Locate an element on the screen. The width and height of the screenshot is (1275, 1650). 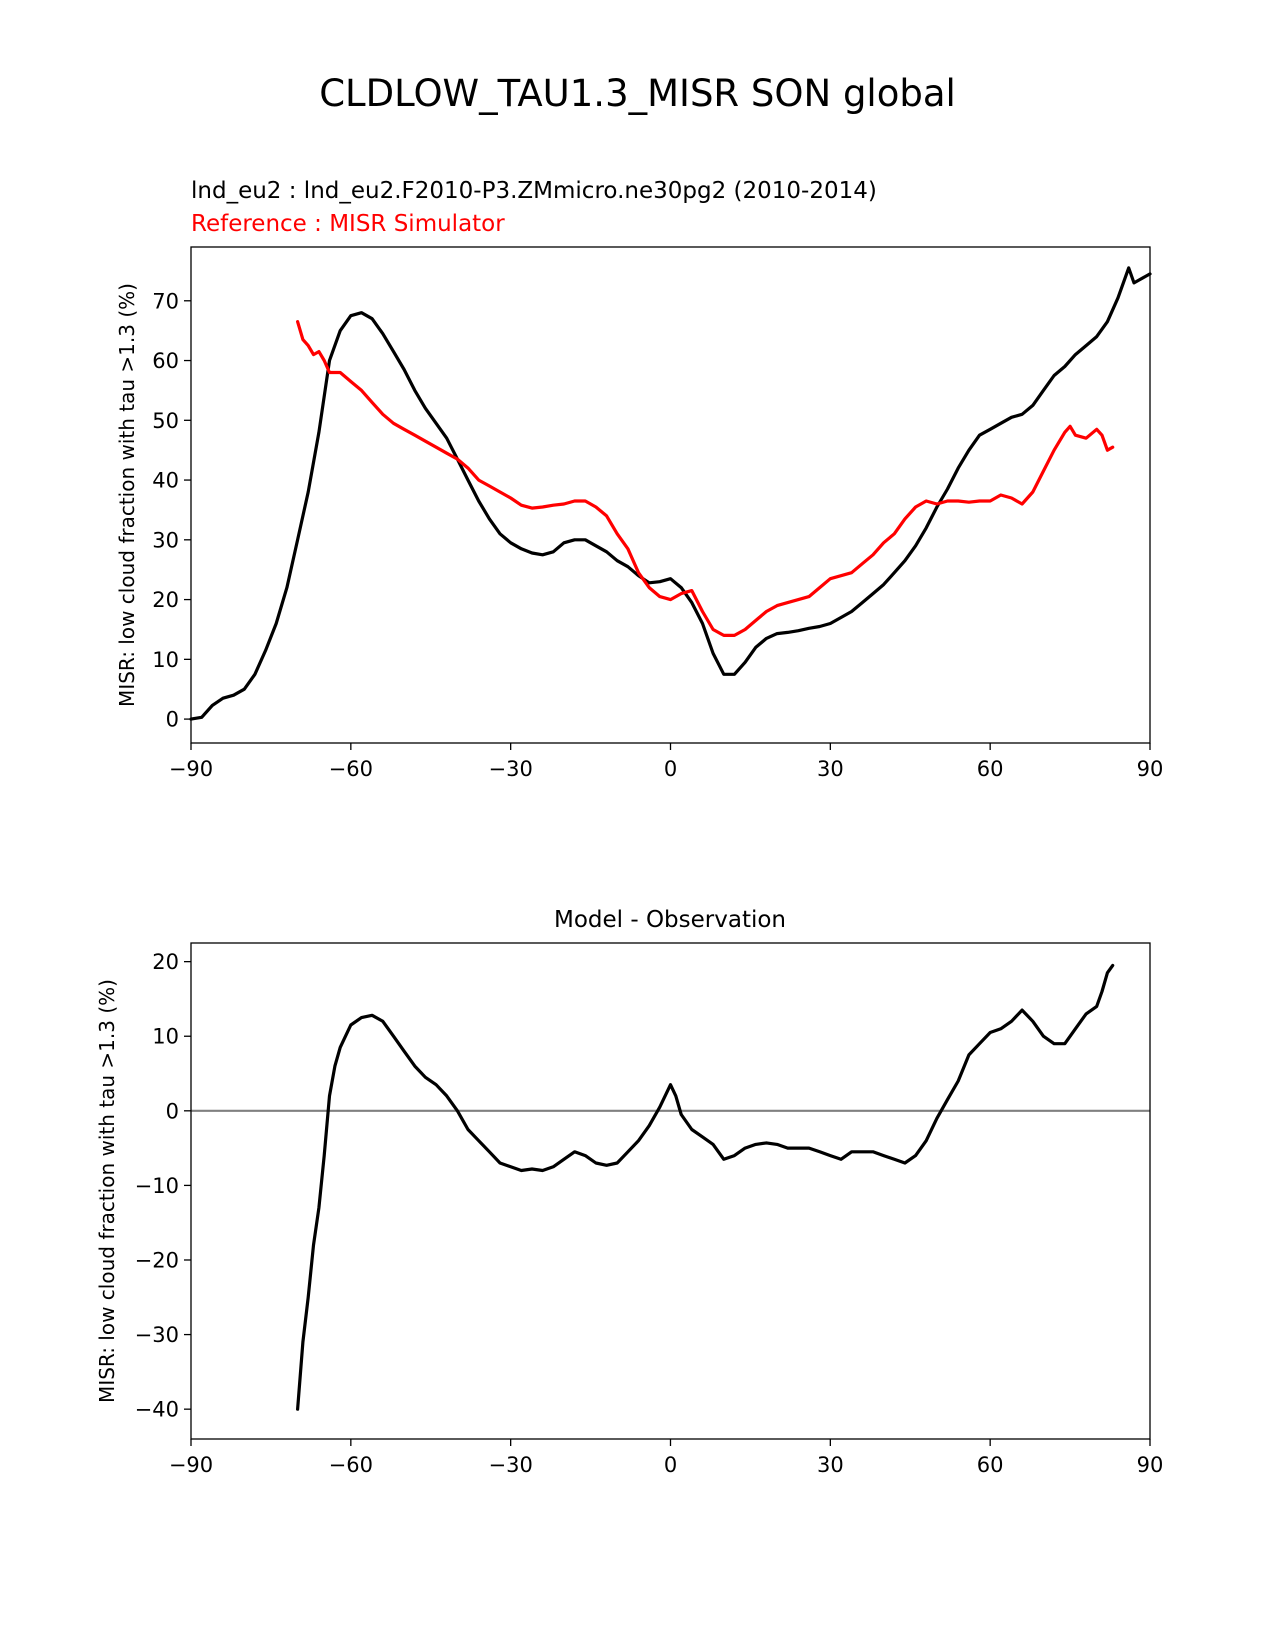
y-tick-label: −10 is located at coordinates (157, 1186).